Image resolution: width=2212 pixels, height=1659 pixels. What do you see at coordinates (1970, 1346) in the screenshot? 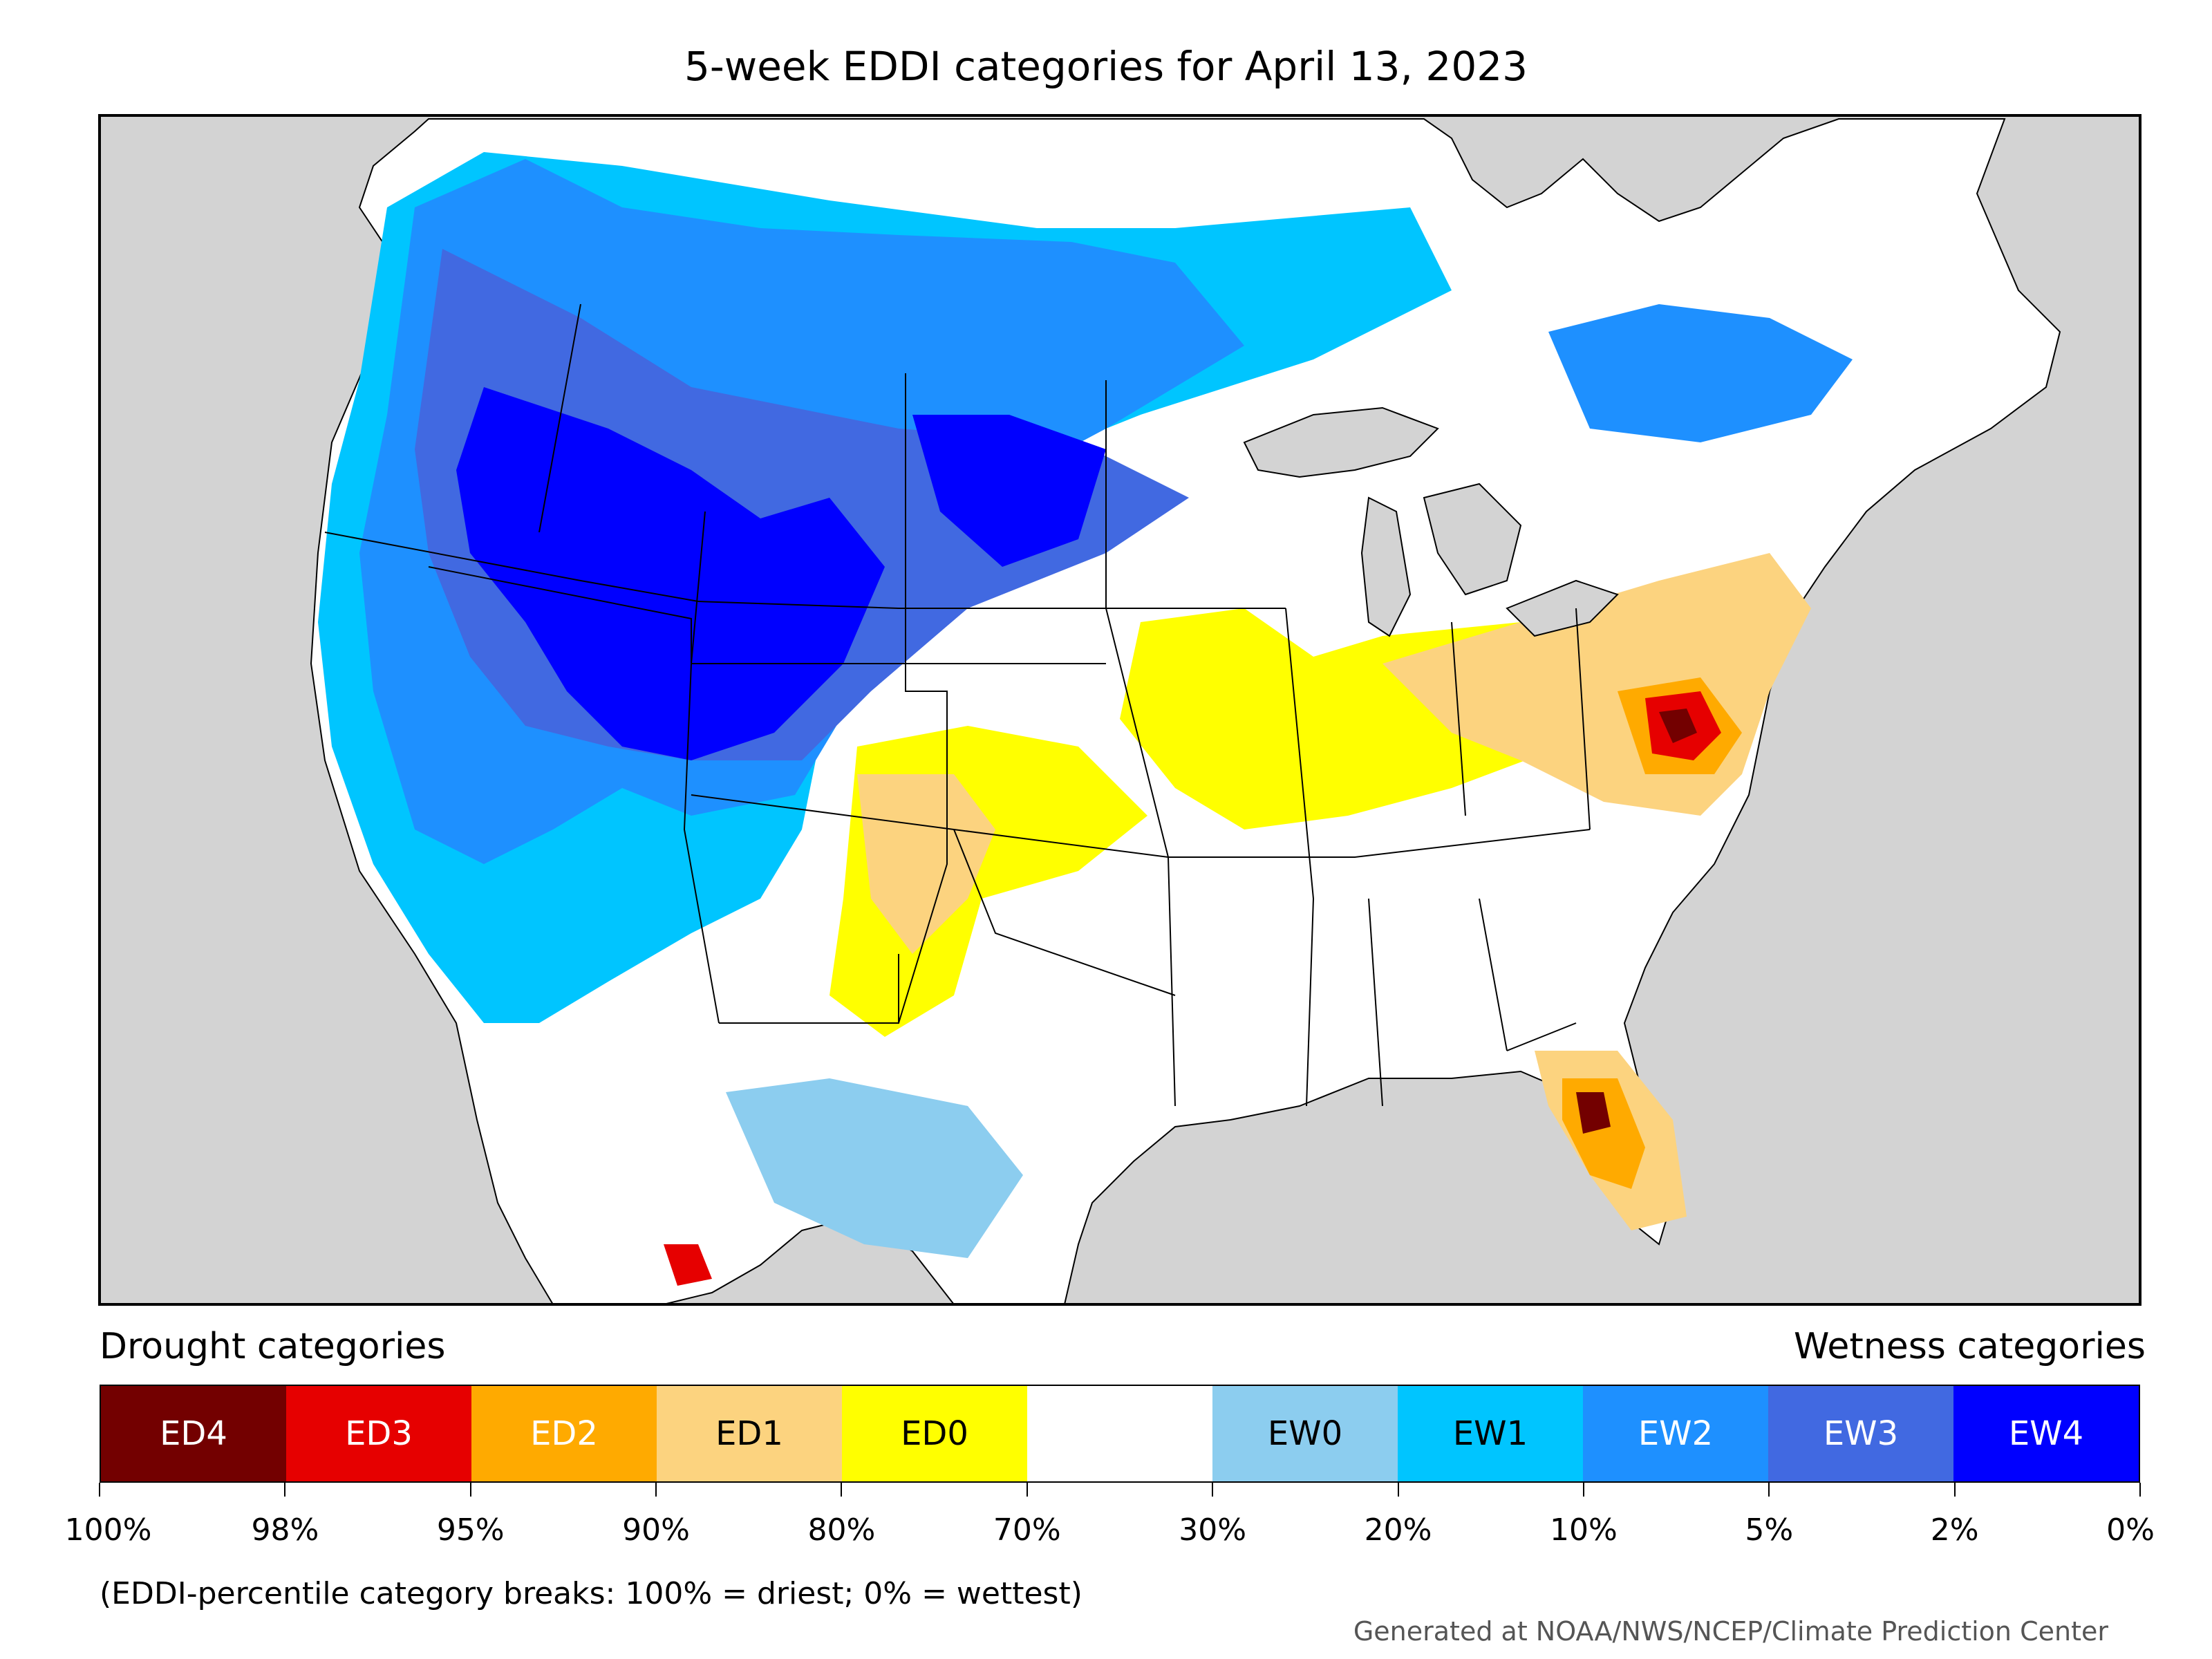
I see `wetness-categories-label: Wetness categories` at bounding box center [1970, 1346].